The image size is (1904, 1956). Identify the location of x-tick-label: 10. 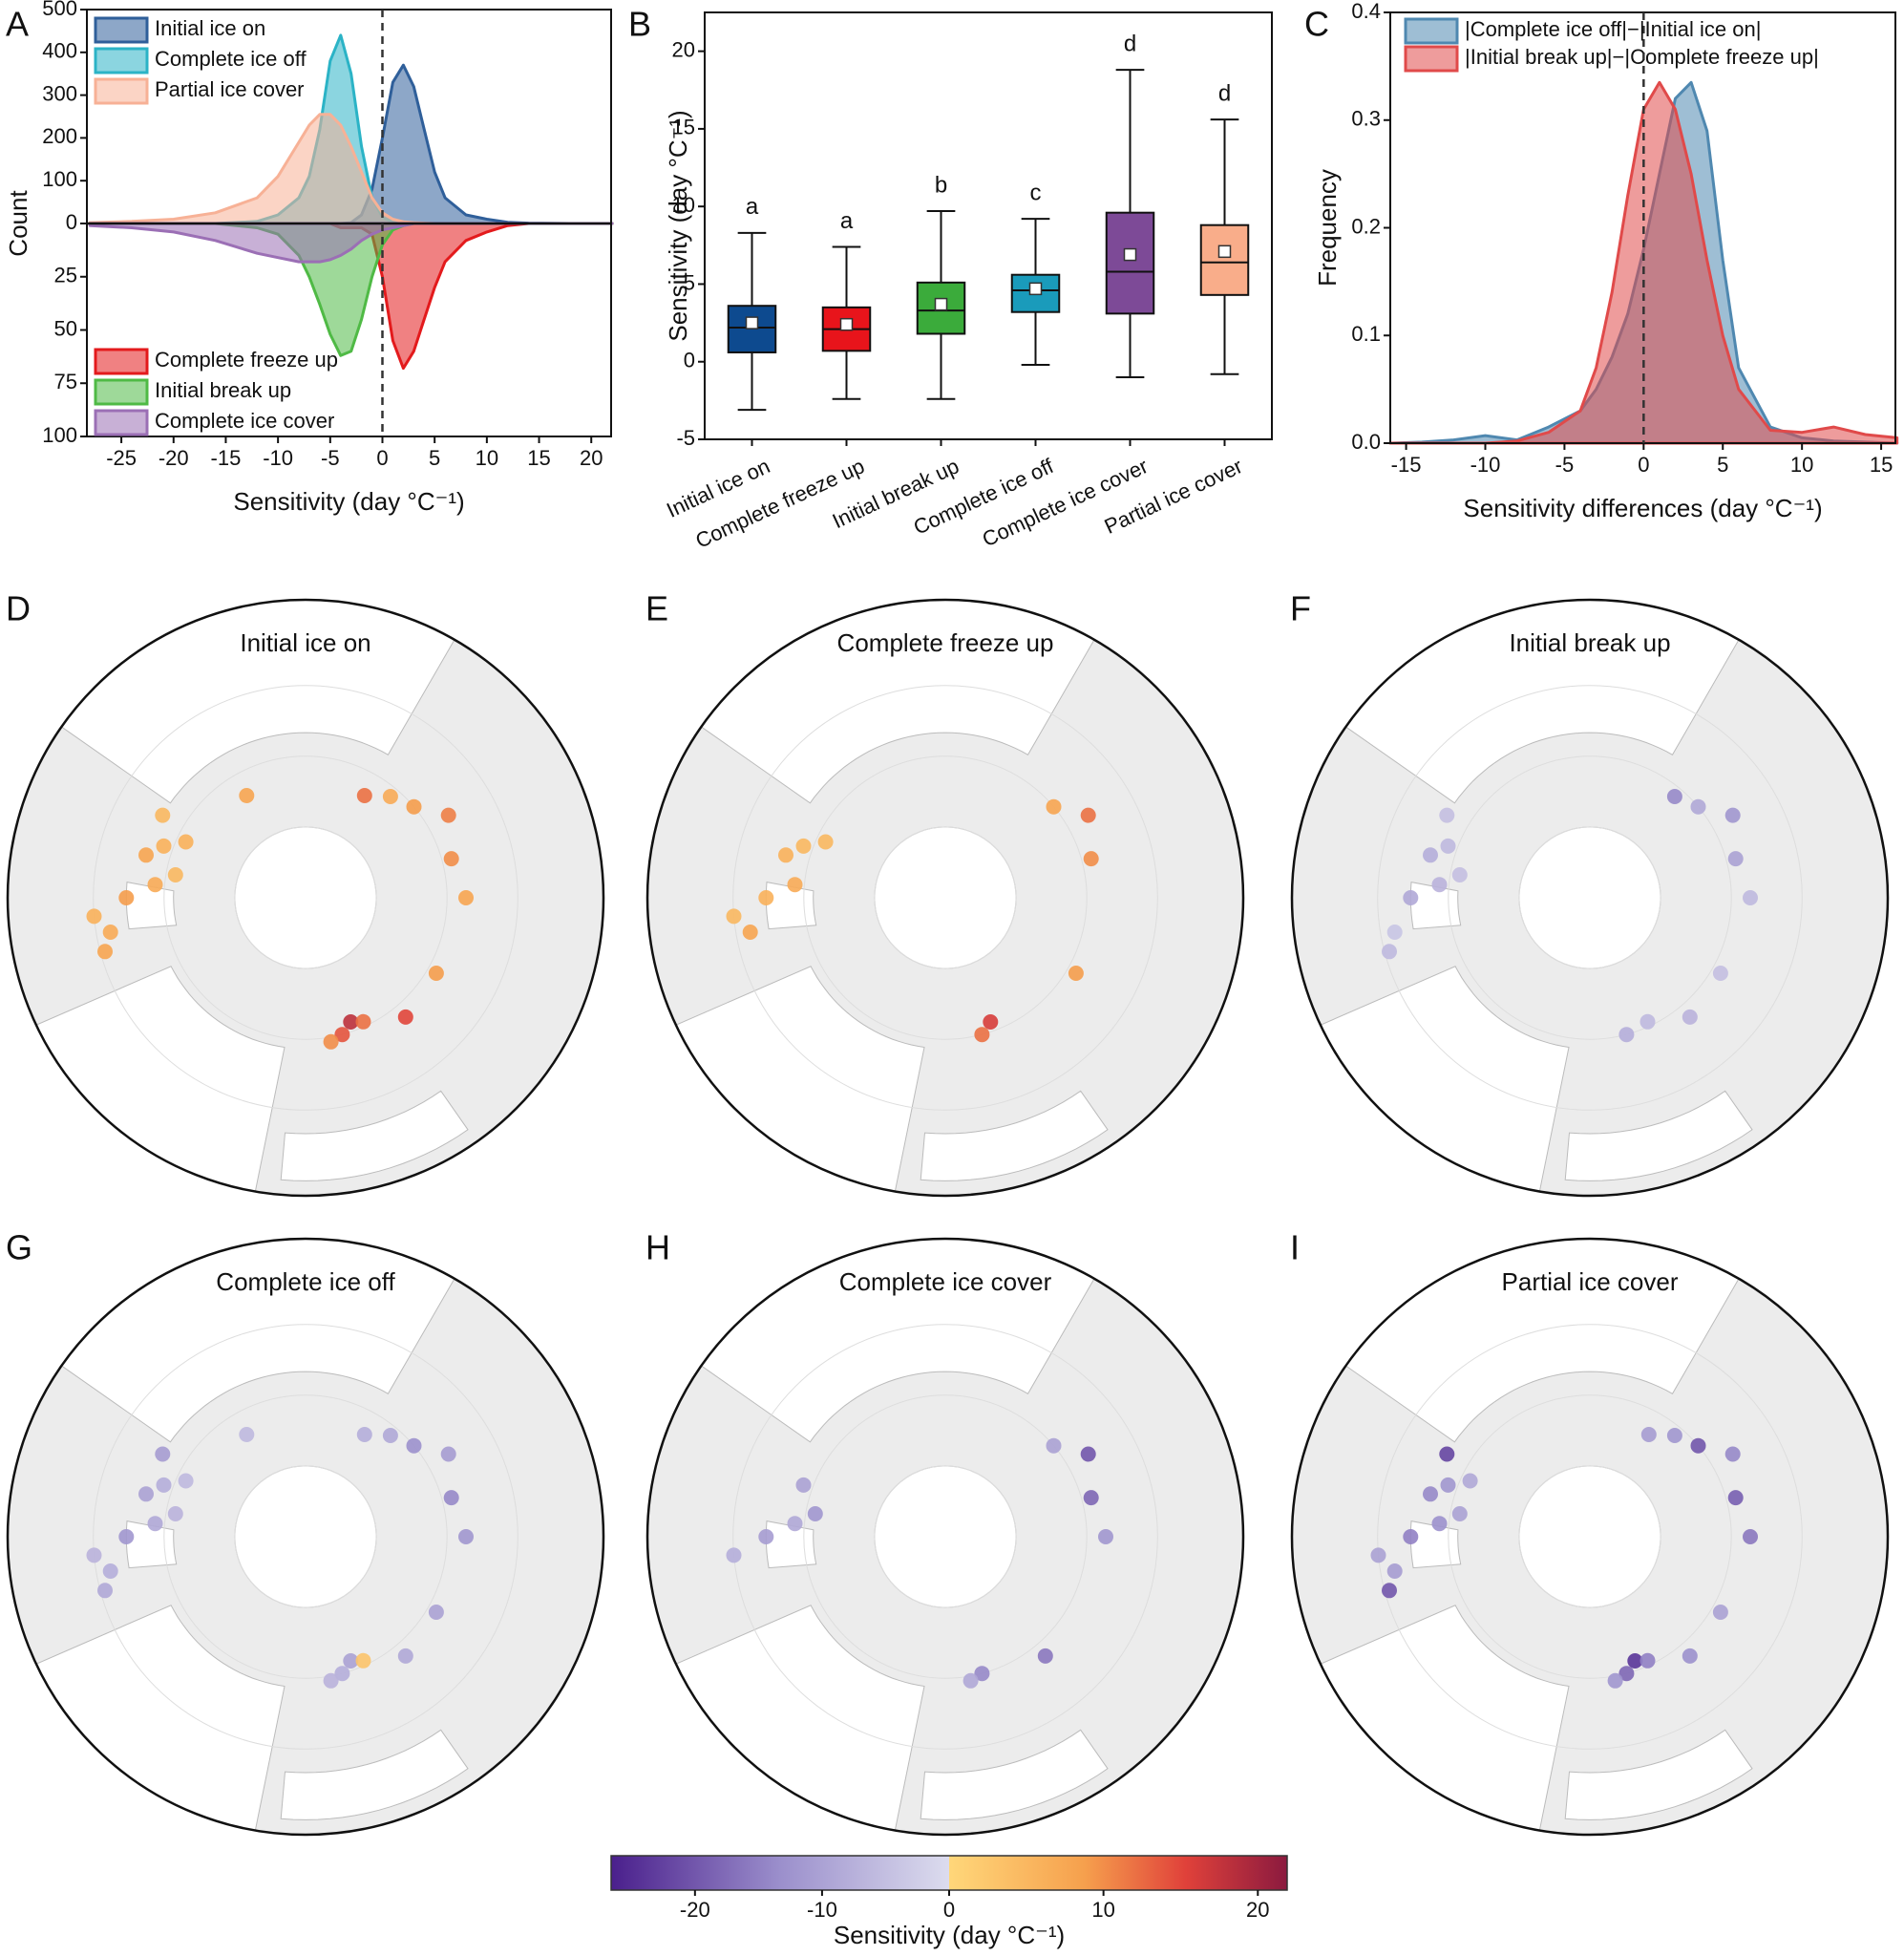
(1801, 465).